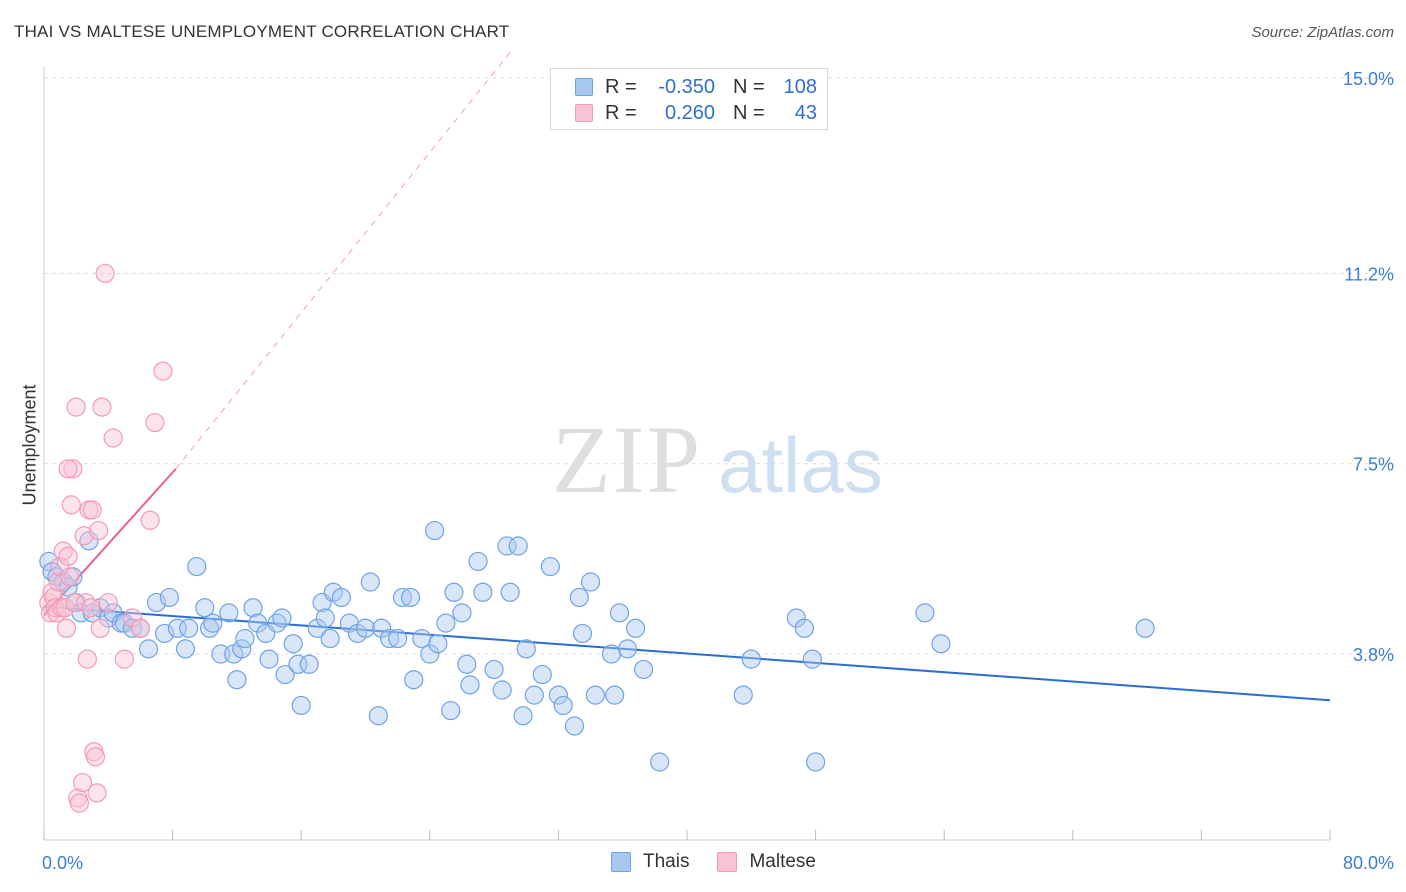 This screenshot has height=892, width=1406. Describe the element at coordinates (766, 862) in the screenshot. I see `series-legend-maltese: Maltese` at that location.